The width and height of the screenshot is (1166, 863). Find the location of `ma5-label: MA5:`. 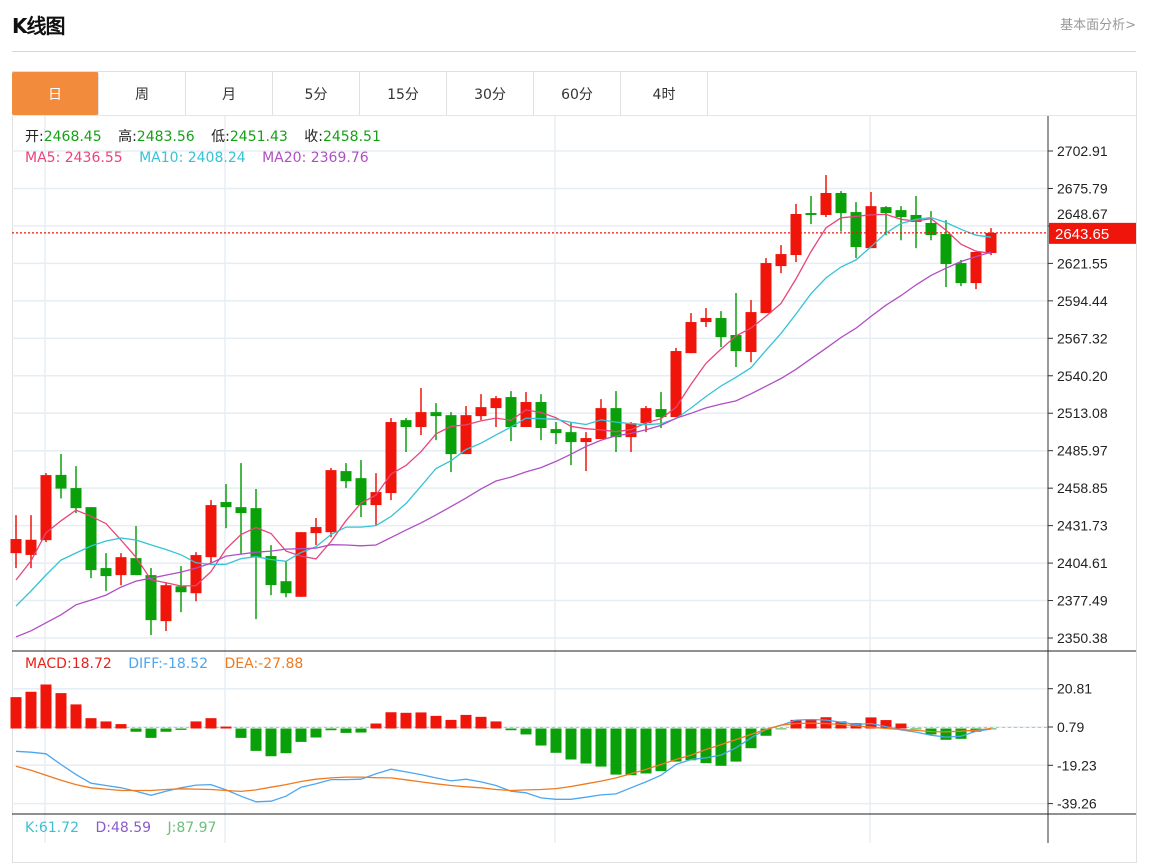

ma5-label: MA5: is located at coordinates (43, 158).